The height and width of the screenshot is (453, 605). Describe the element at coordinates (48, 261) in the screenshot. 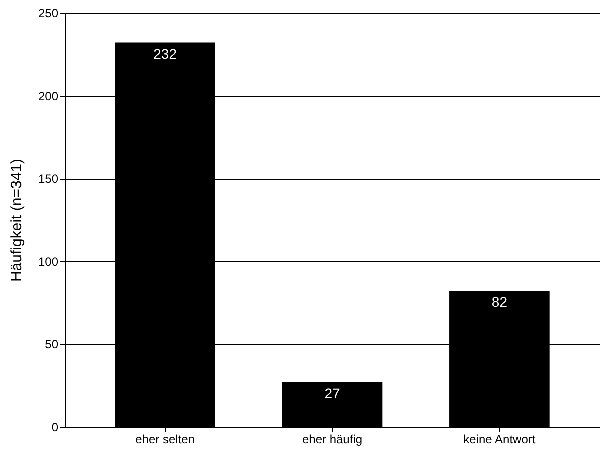

I see `y-tick-label: 100` at that location.